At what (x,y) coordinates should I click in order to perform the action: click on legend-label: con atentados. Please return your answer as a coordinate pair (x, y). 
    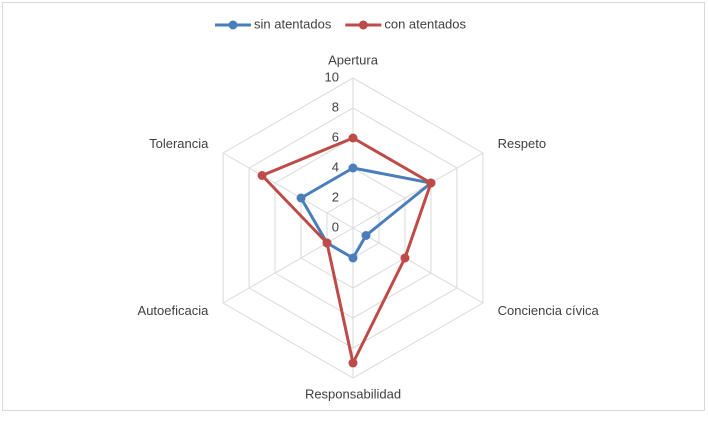
    Looking at the image, I should click on (425, 23).